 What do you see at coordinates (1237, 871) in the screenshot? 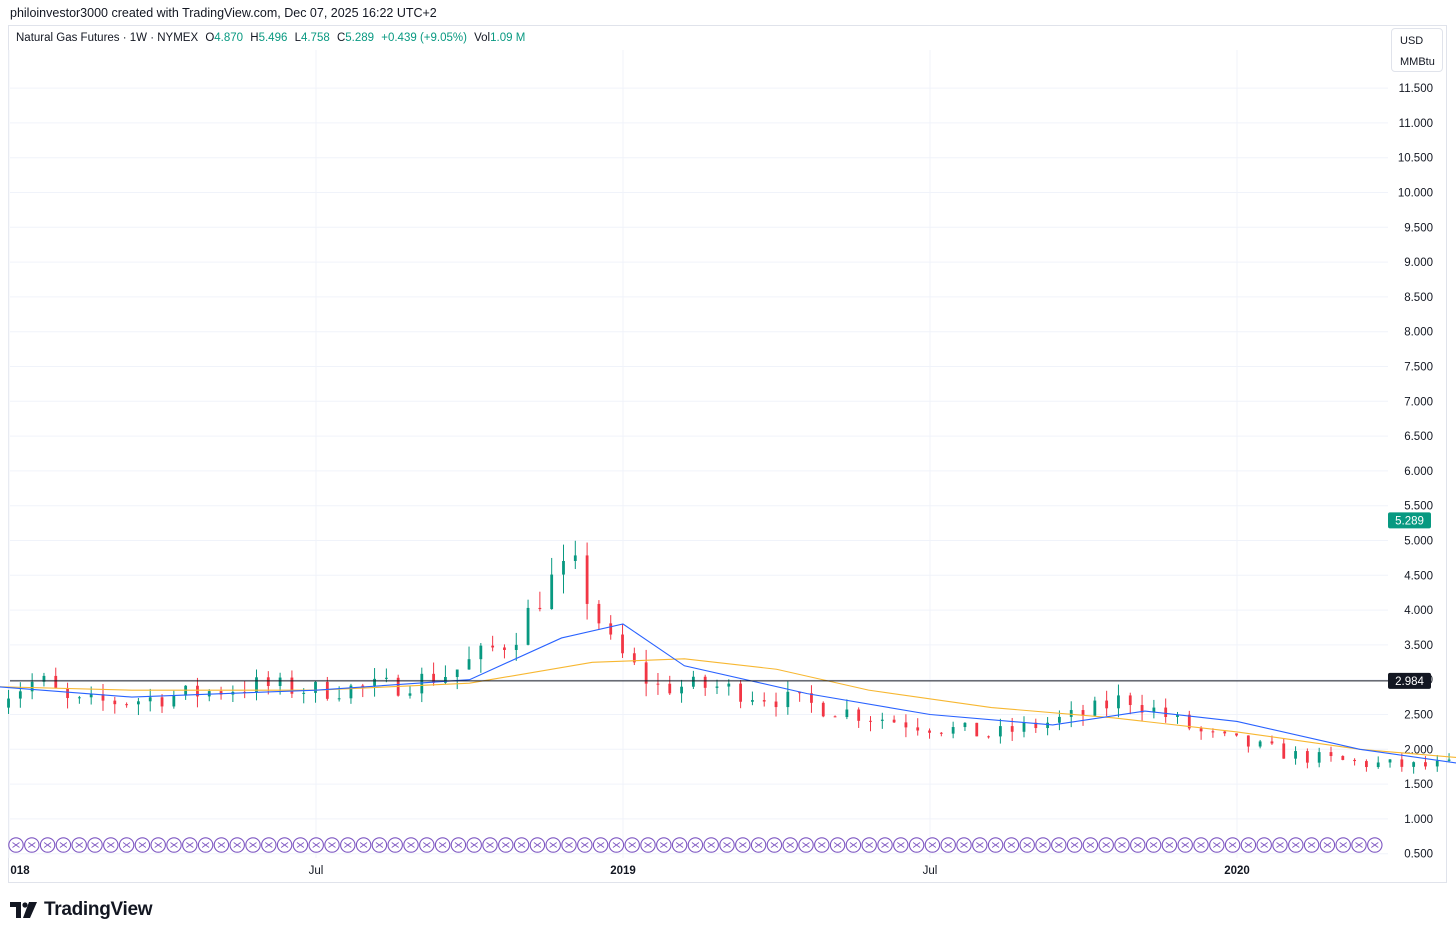
I see `x-tick-label: 2020` at bounding box center [1237, 871].